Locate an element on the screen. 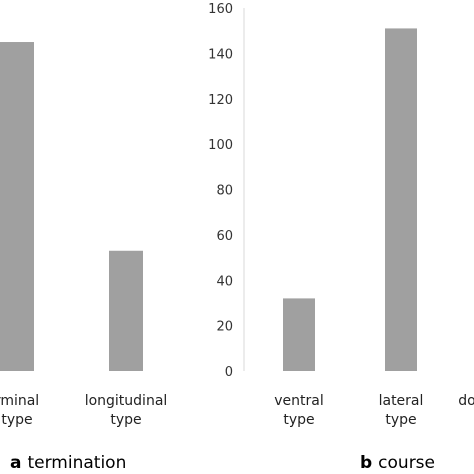 The height and width of the screenshot is (474, 474). y-tick-label: 60 is located at coordinates (224, 236).